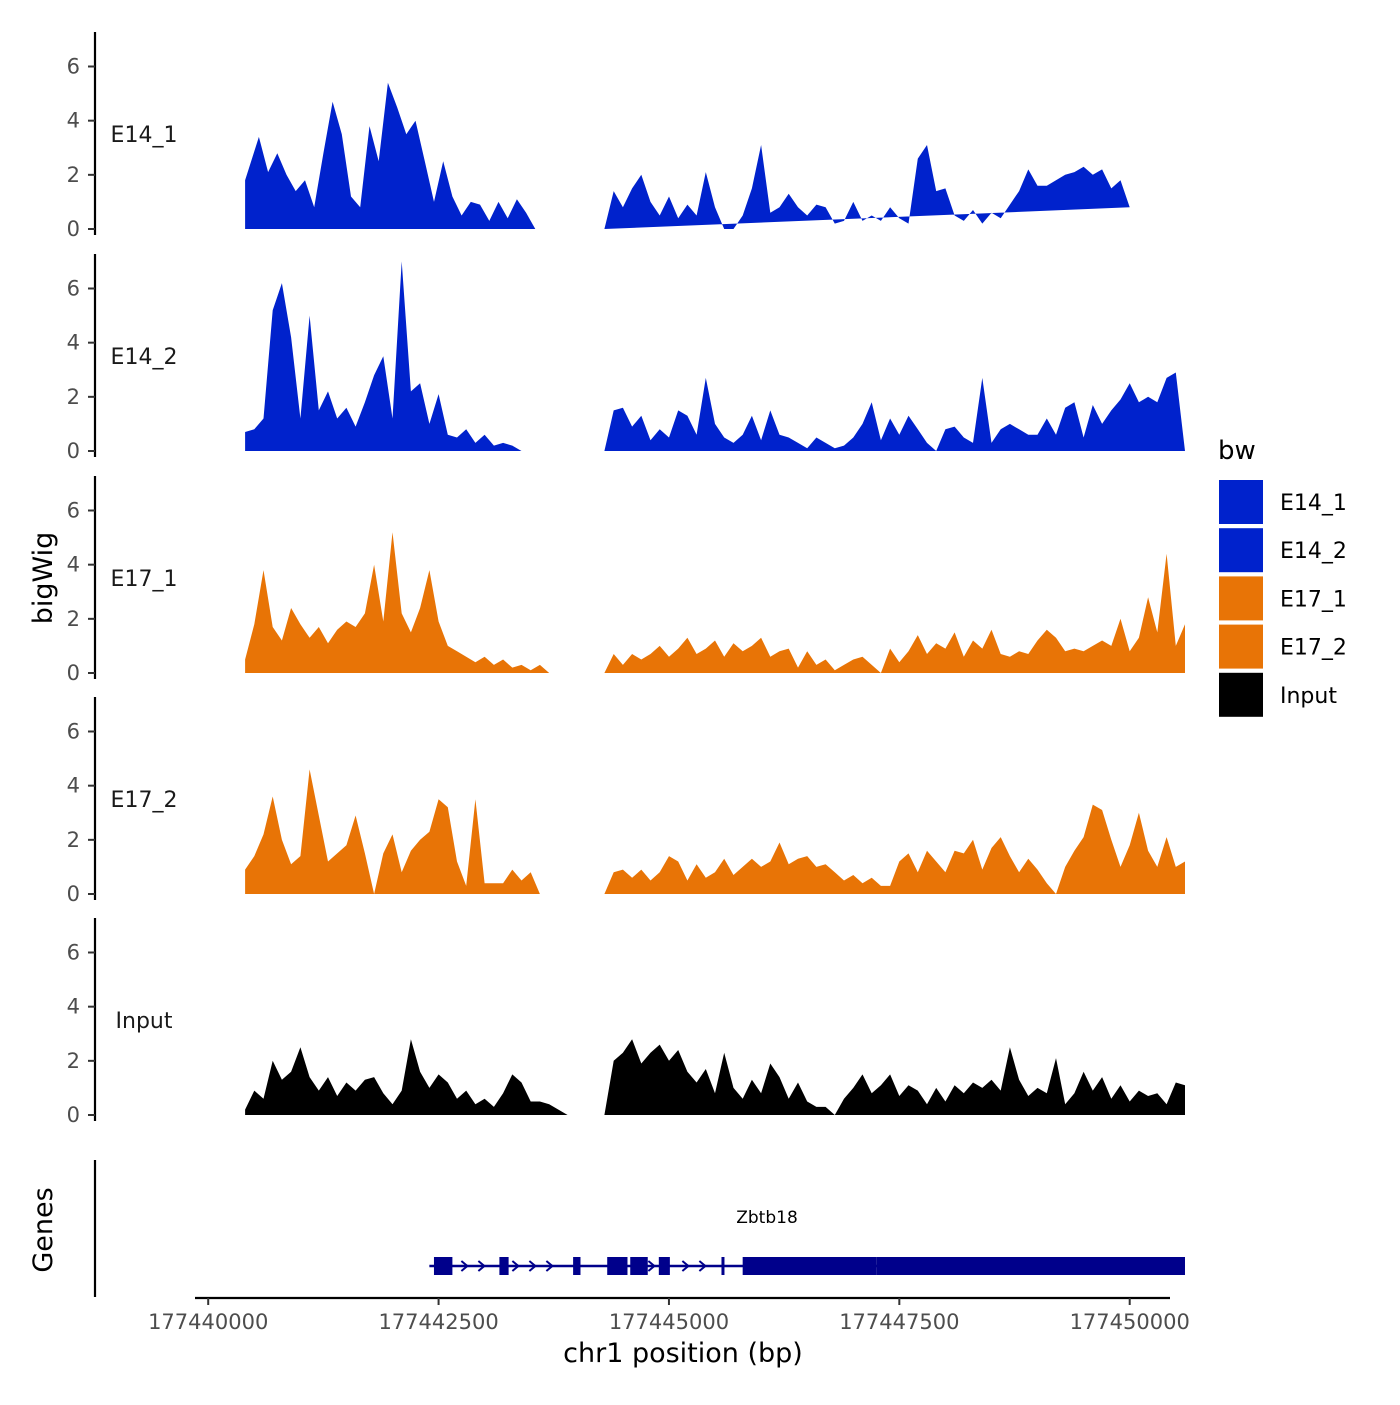  Describe the element at coordinates (1282, 576) in the screenshot. I see `legend: bw E14_1 E14_2 E17_1 E17_2 Input` at that location.